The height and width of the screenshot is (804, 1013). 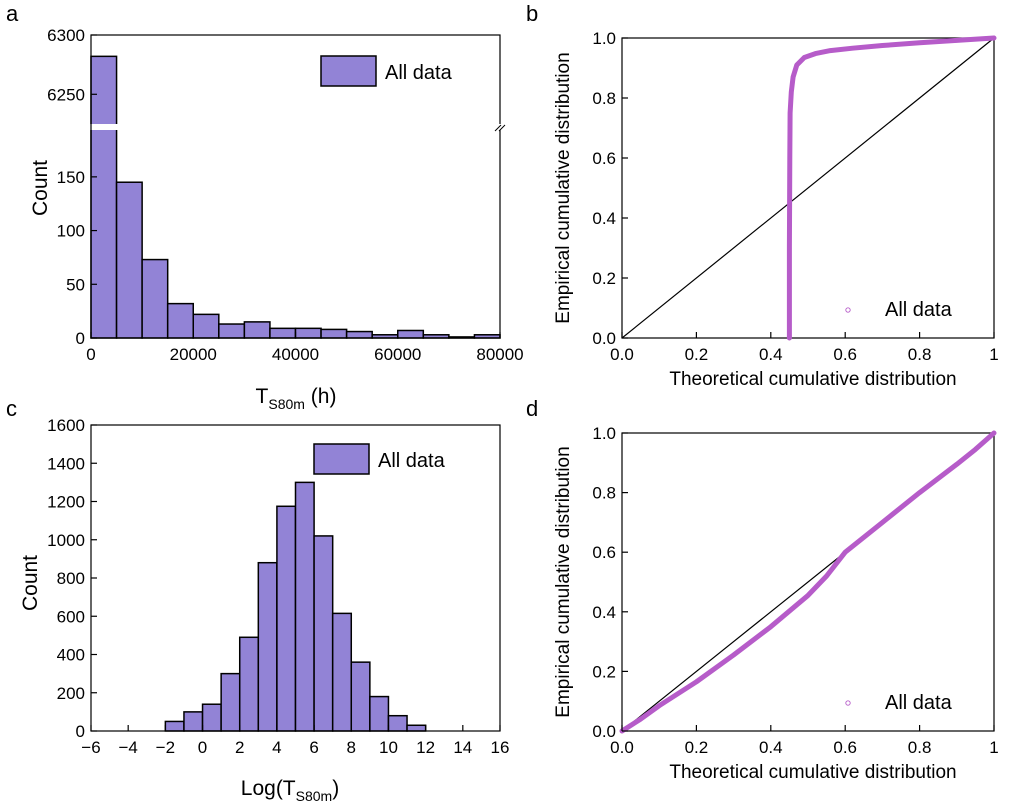 What do you see at coordinates (105, 127) in the screenshot?
I see `axis-break-gap` at bounding box center [105, 127].